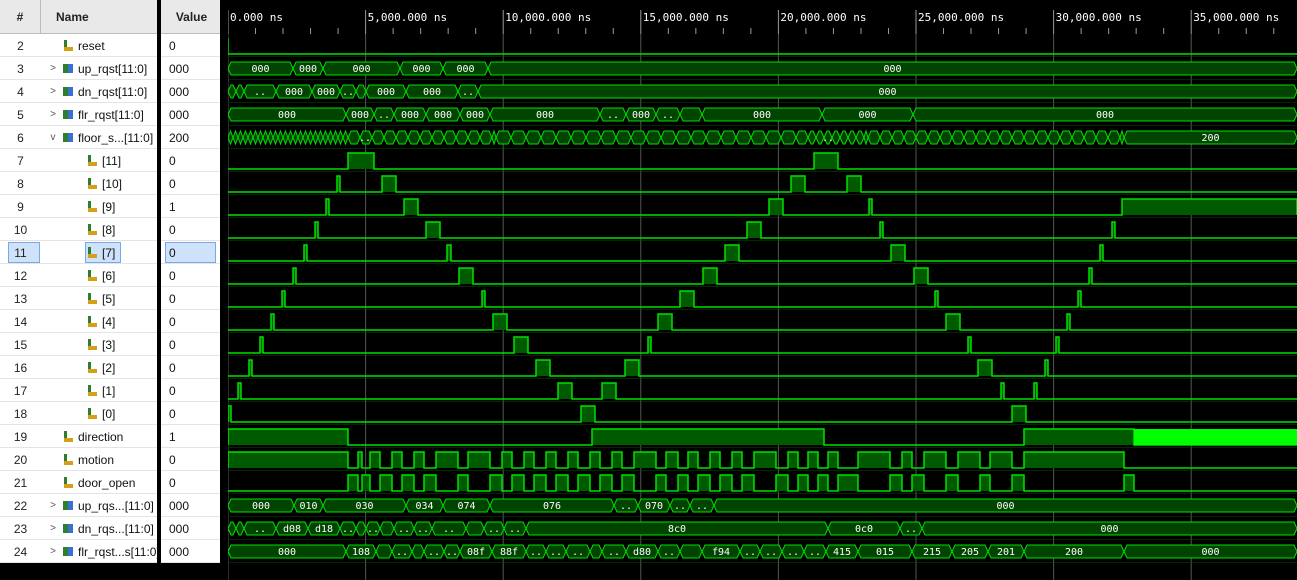  What do you see at coordinates (222, 290) in the screenshot?
I see `panel-separator` at bounding box center [222, 290].